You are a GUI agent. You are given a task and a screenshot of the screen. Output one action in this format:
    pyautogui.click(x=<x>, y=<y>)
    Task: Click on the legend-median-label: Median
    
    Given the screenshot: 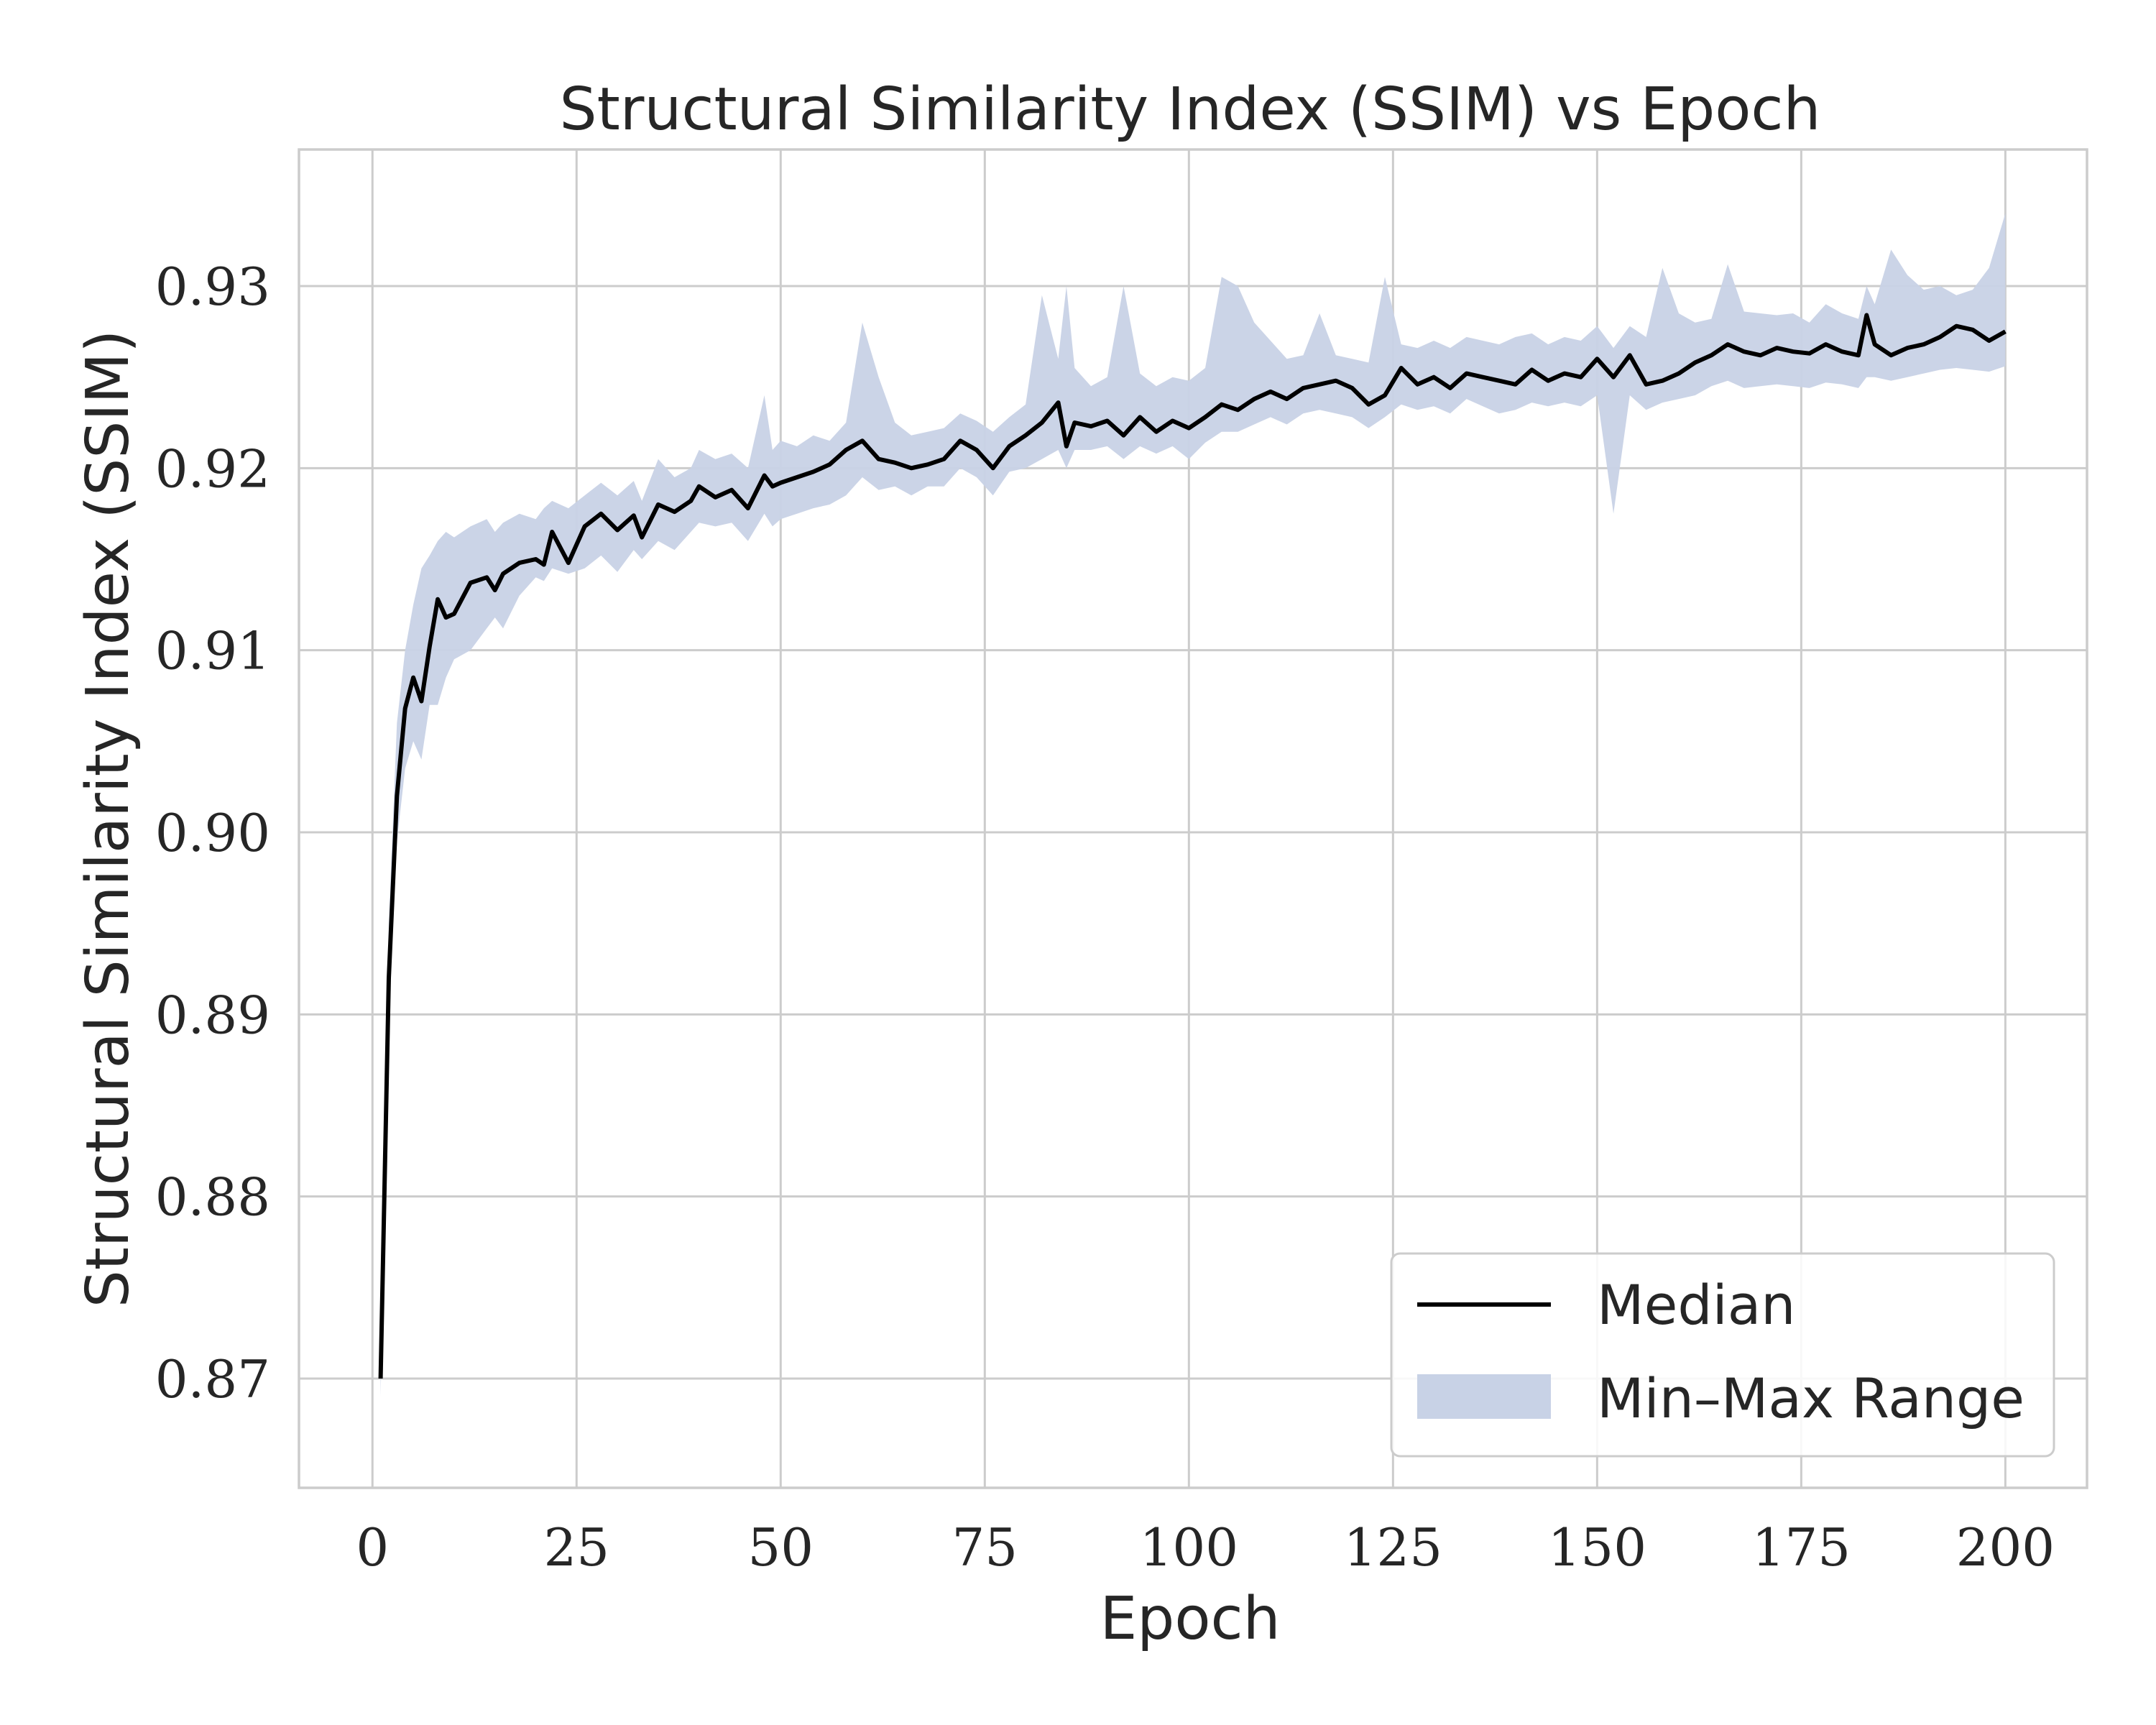 What is the action you would take?
    pyautogui.click(x=1696, y=1305)
    